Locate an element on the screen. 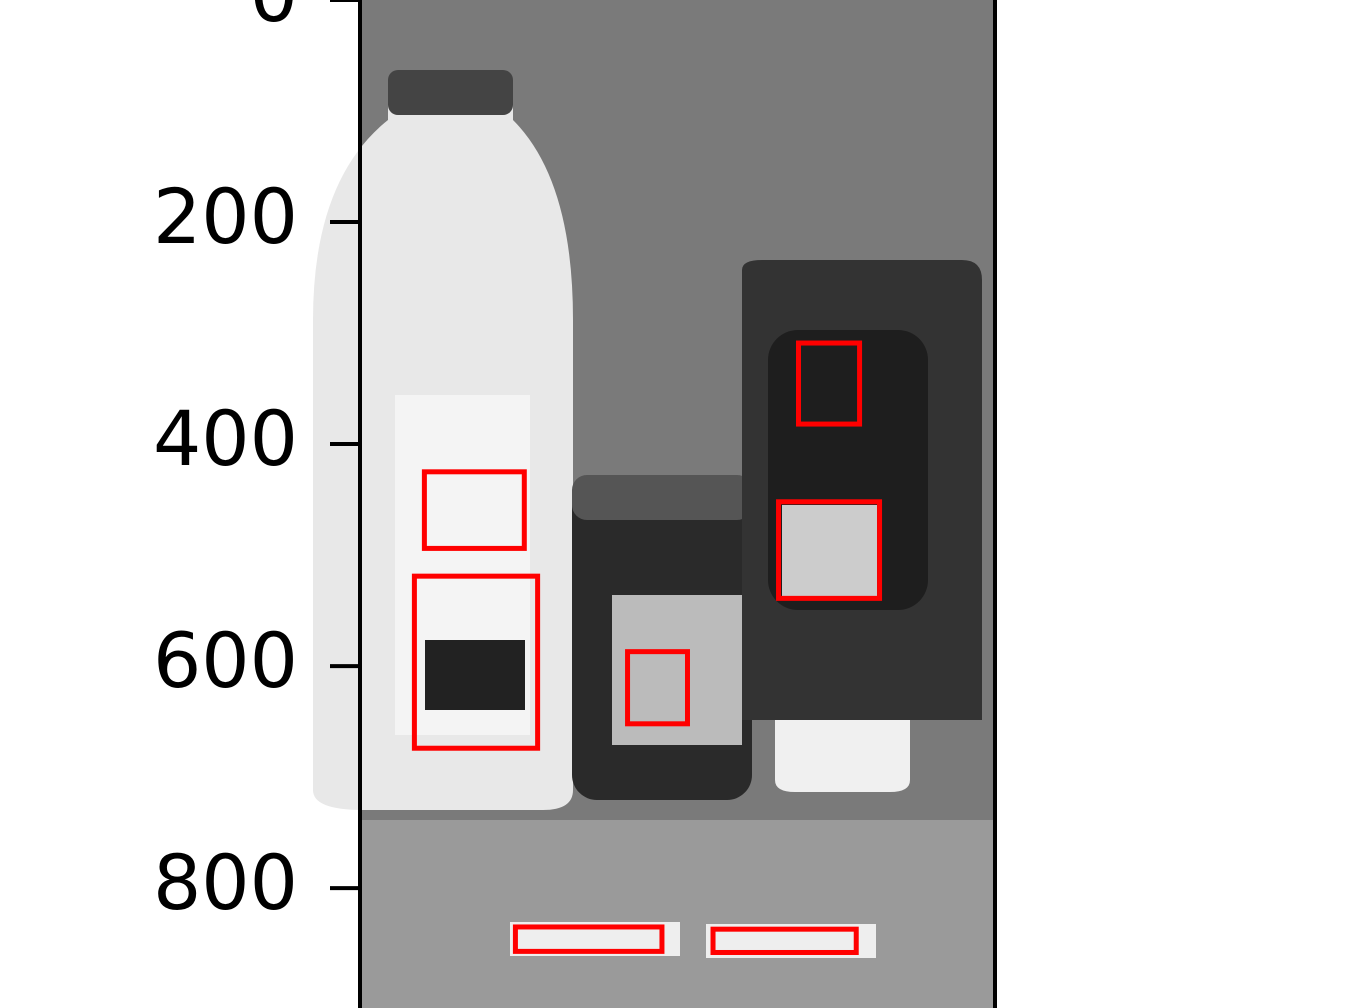 The height and width of the screenshot is (1008, 1352). y-tick-label: 600 is located at coordinates (225, 660).